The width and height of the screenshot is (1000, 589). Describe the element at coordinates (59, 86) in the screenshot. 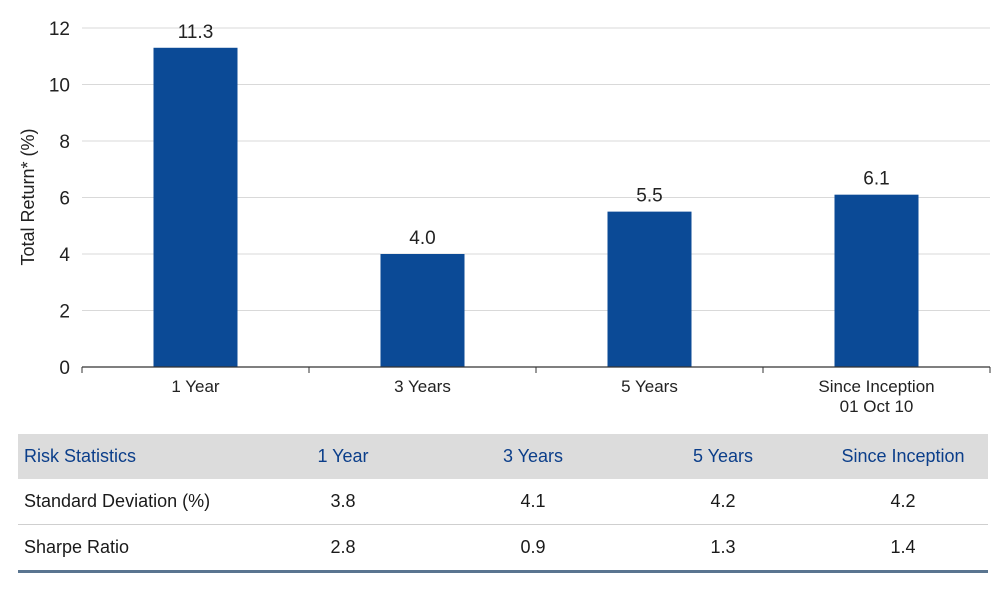

I see `y-tick-label: 10` at that location.